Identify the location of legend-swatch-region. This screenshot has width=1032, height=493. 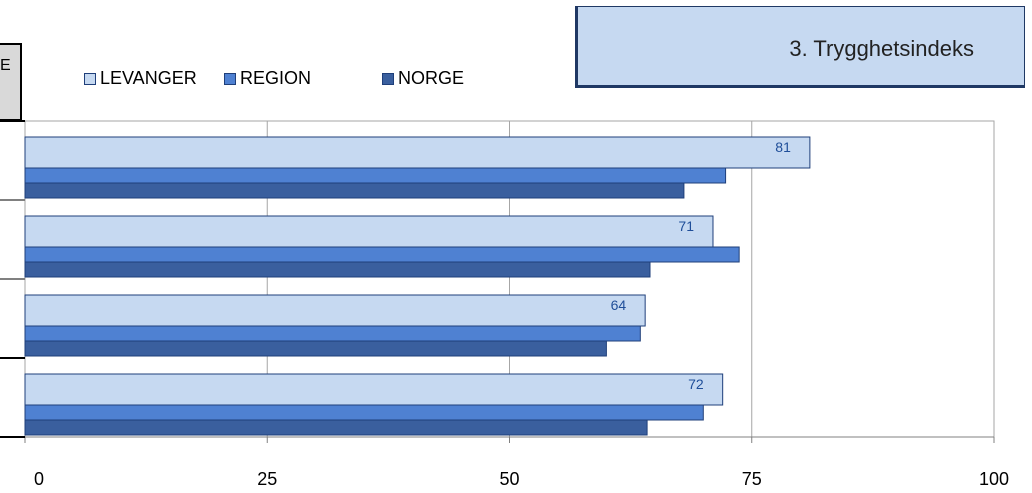
(230, 78).